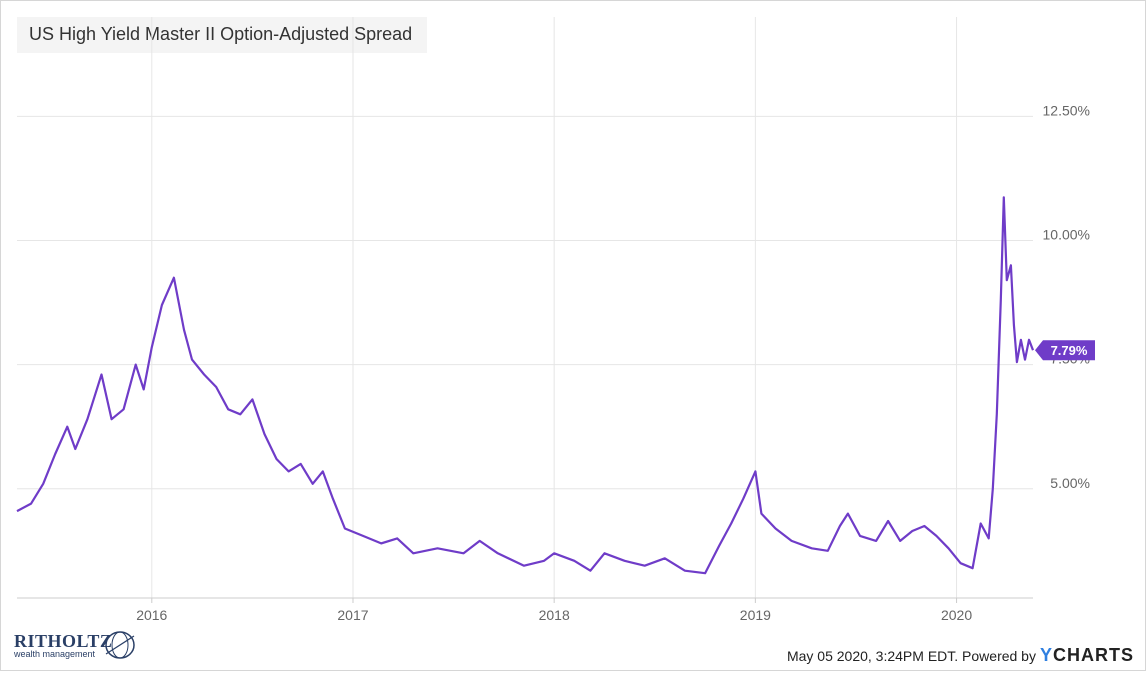 The height and width of the screenshot is (673, 1148). I want to click on x-tick-label: 2017, so click(352, 615).